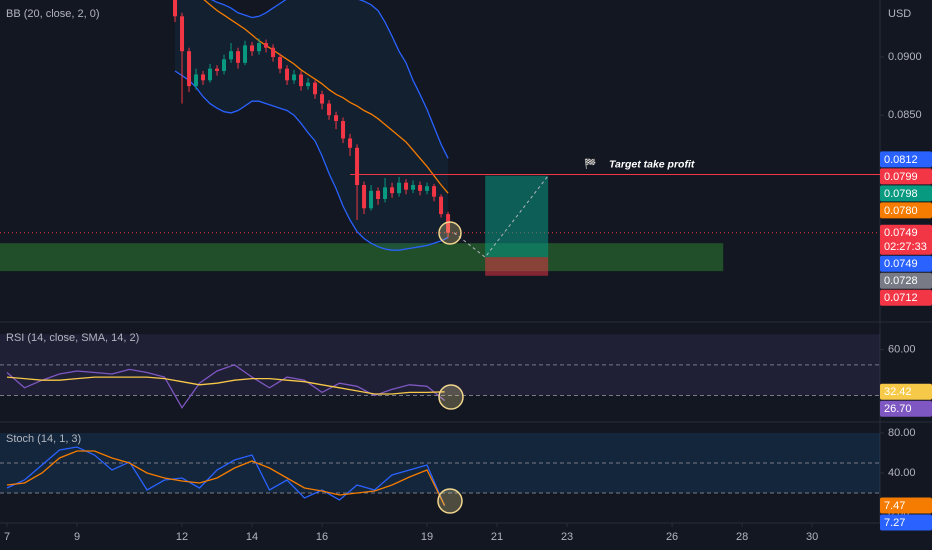  I want to click on axis-value-label: 7.27, so click(894, 523).